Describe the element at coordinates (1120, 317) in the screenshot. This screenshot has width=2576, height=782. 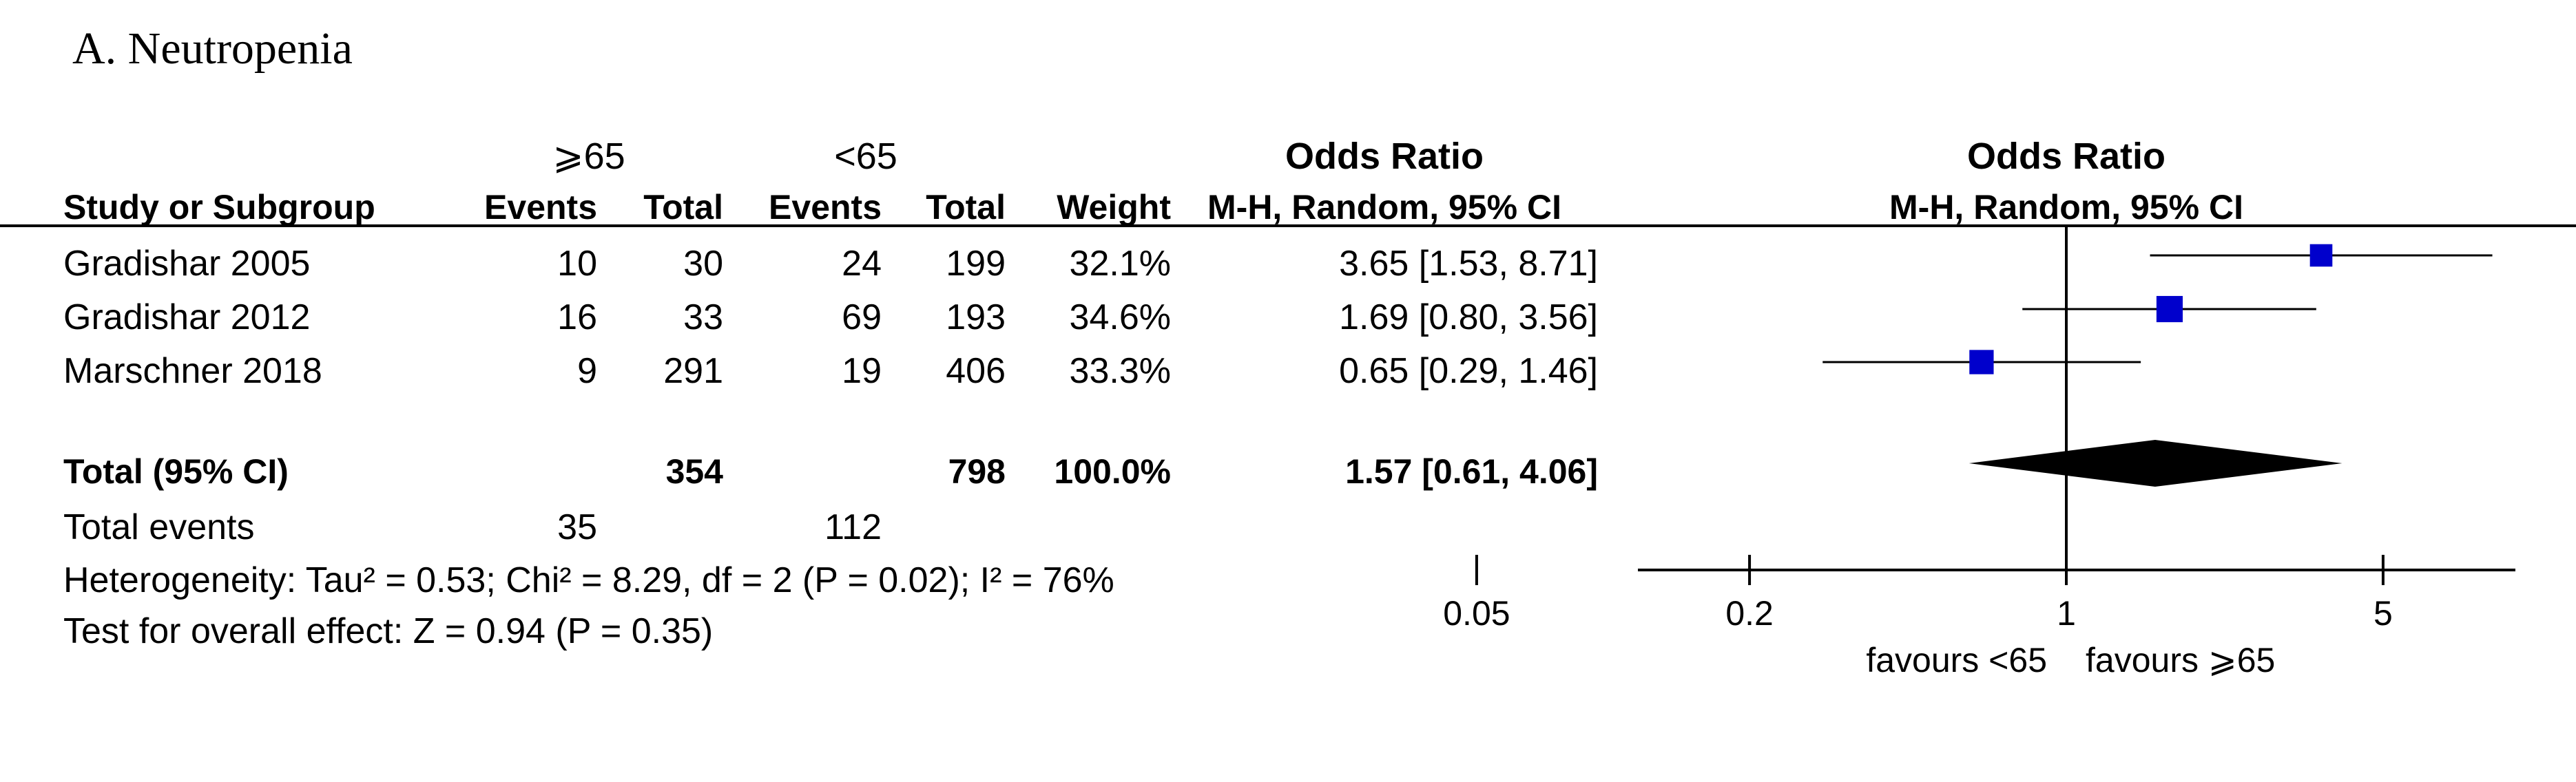
I see `weight: 34.6%` at that location.